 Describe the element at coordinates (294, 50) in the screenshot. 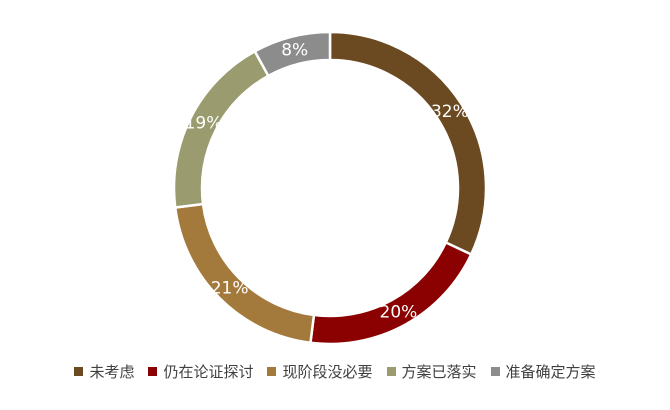

I see `slice-label-5: 8%` at that location.